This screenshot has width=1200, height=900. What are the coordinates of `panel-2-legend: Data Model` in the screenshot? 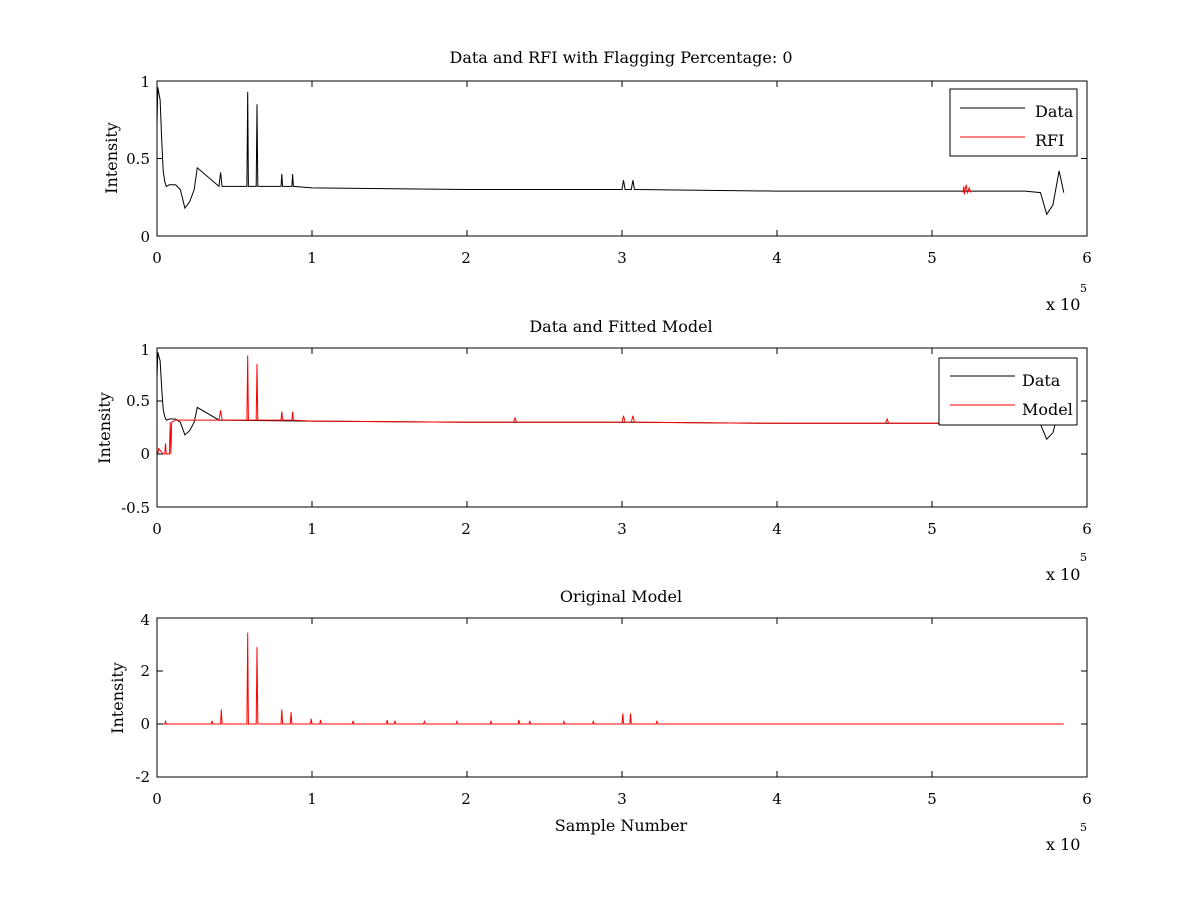 It's located at (1008, 391).